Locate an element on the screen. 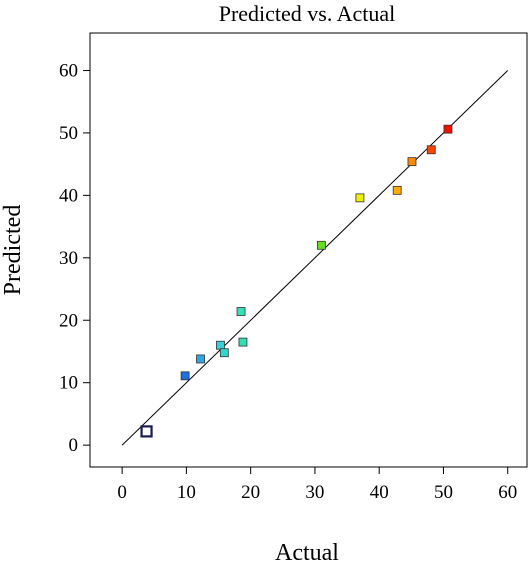 This screenshot has height=567, width=529. x-axis: 0 10 20 30 40 50 60 is located at coordinates (317, 485).